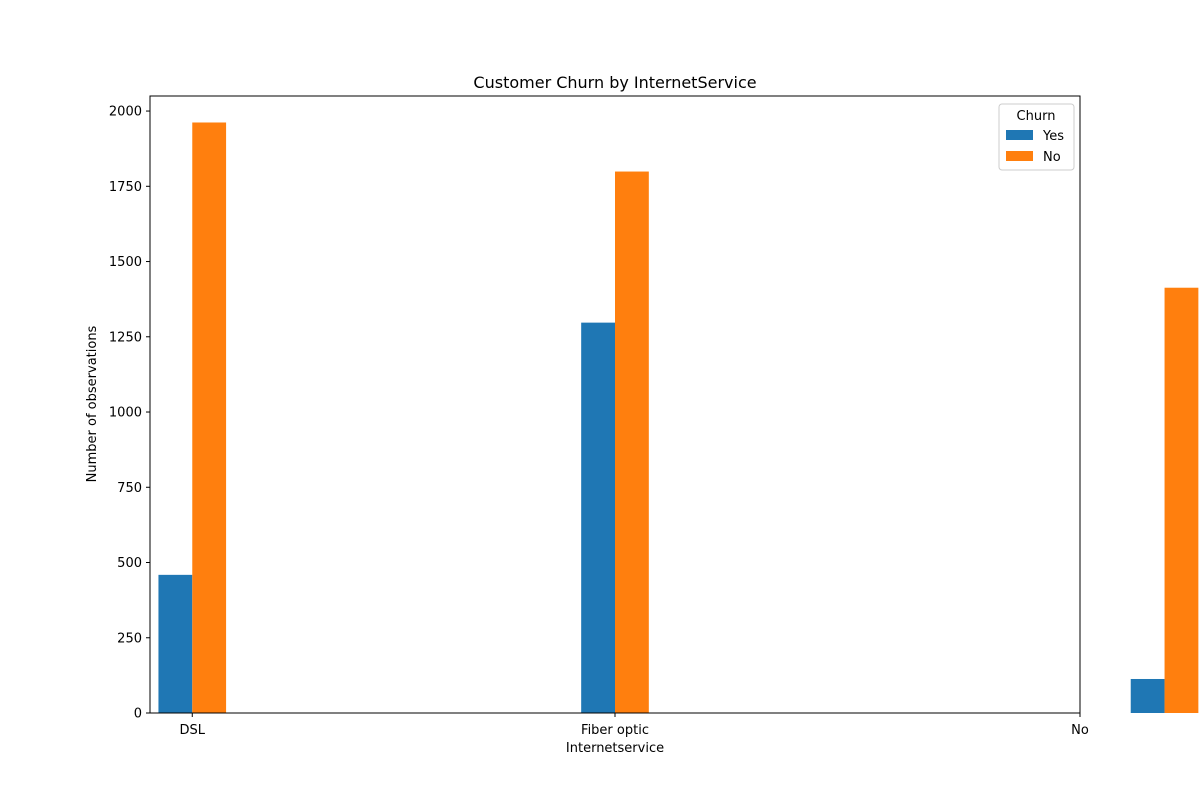  Describe the element at coordinates (92, 403) in the screenshot. I see `y-axis-title: Number of observations` at that location.